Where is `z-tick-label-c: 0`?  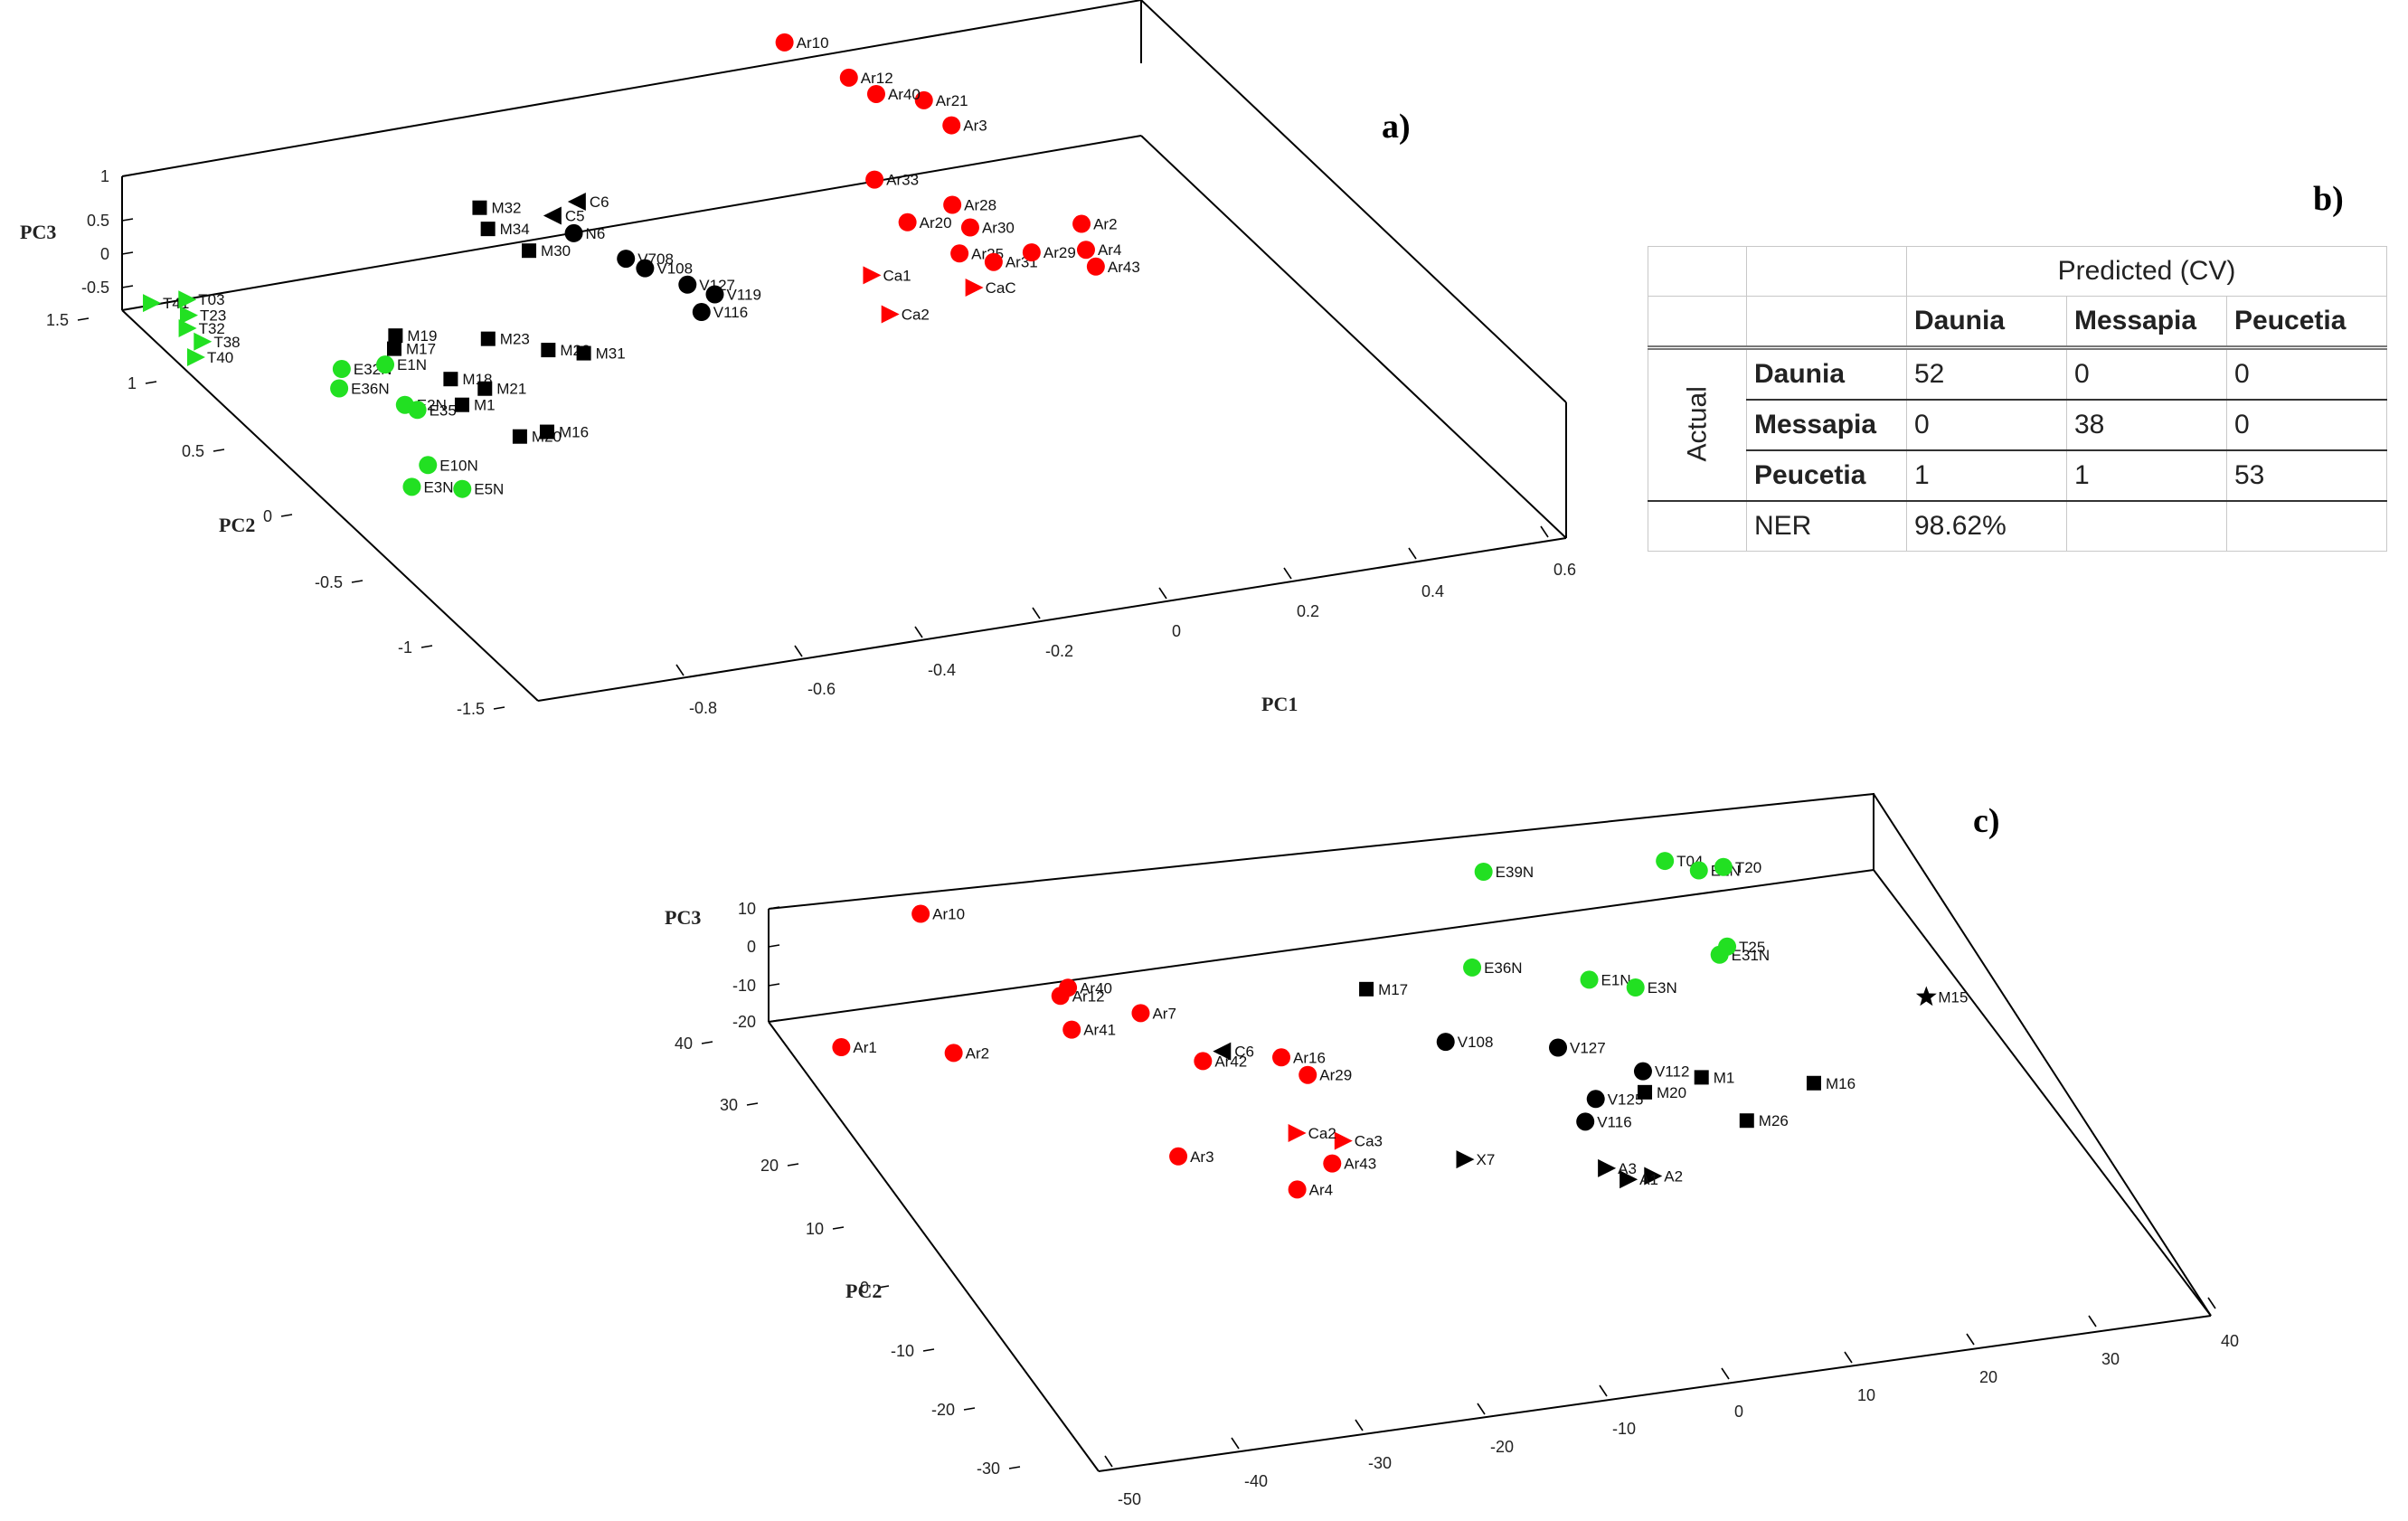 z-tick-label-c: 0 is located at coordinates (751, 947).